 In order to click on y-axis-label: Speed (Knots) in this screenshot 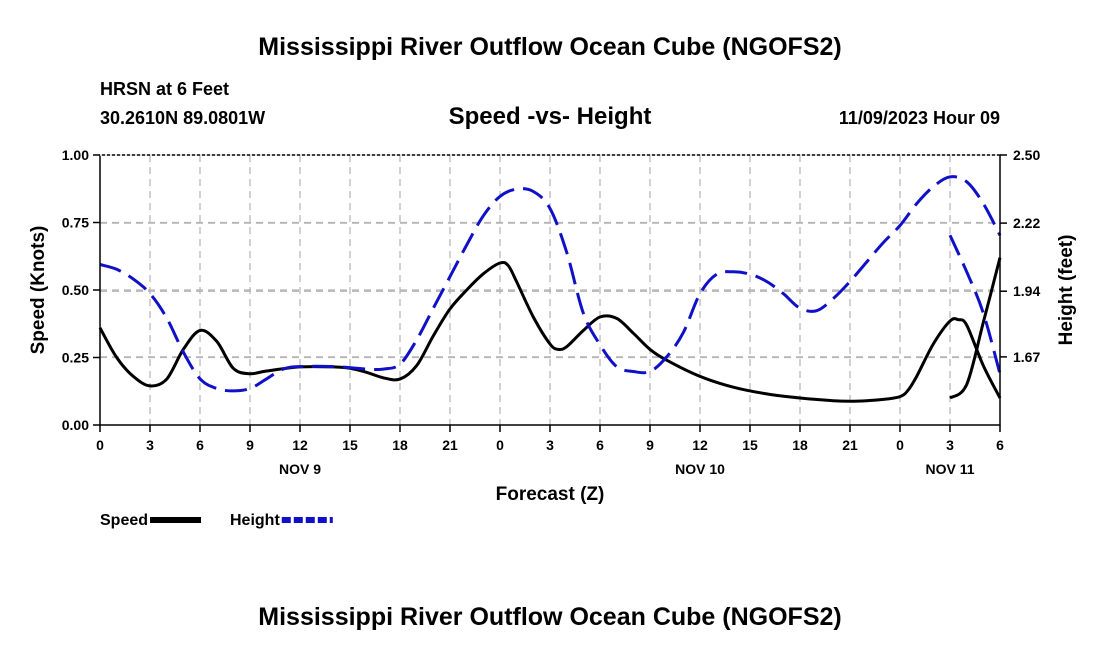, I will do `click(38, 290)`.